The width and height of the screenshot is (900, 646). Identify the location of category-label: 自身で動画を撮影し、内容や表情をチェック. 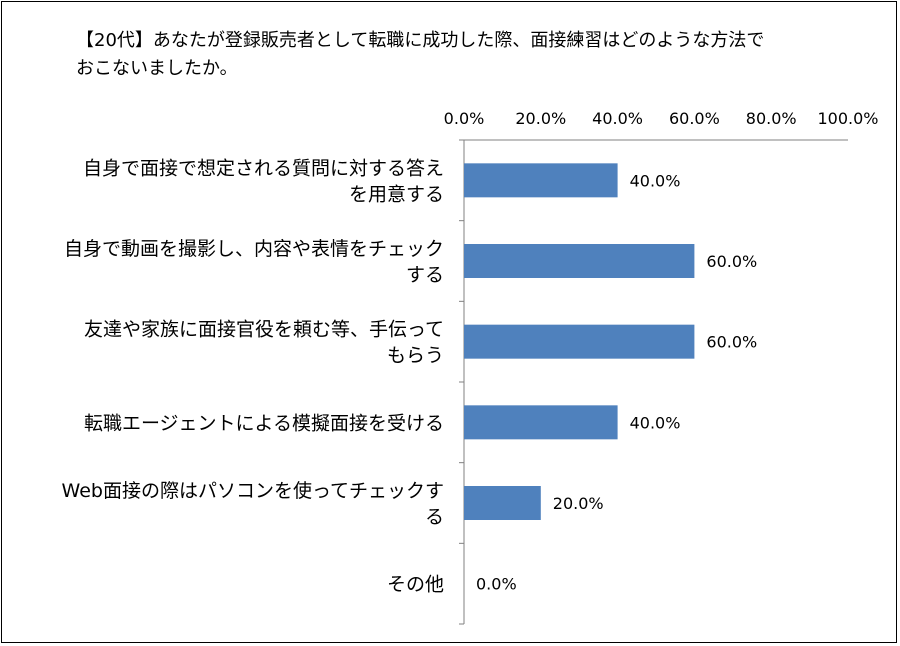
(254, 249).